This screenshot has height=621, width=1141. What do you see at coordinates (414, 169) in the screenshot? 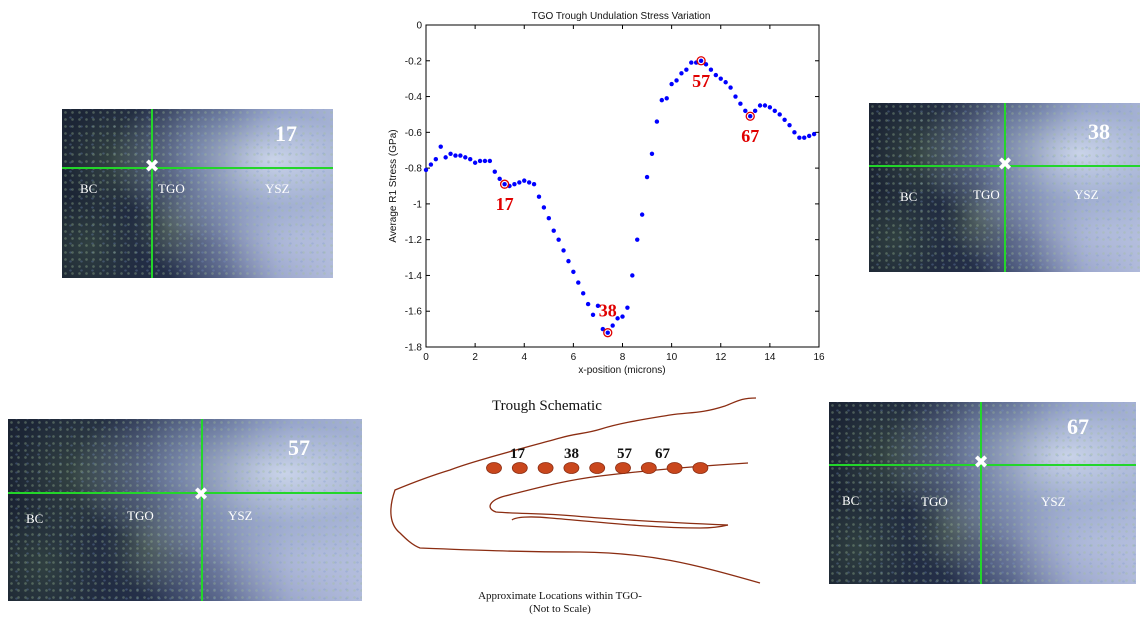
I see `y-tick-label: -0.8` at bounding box center [414, 169].